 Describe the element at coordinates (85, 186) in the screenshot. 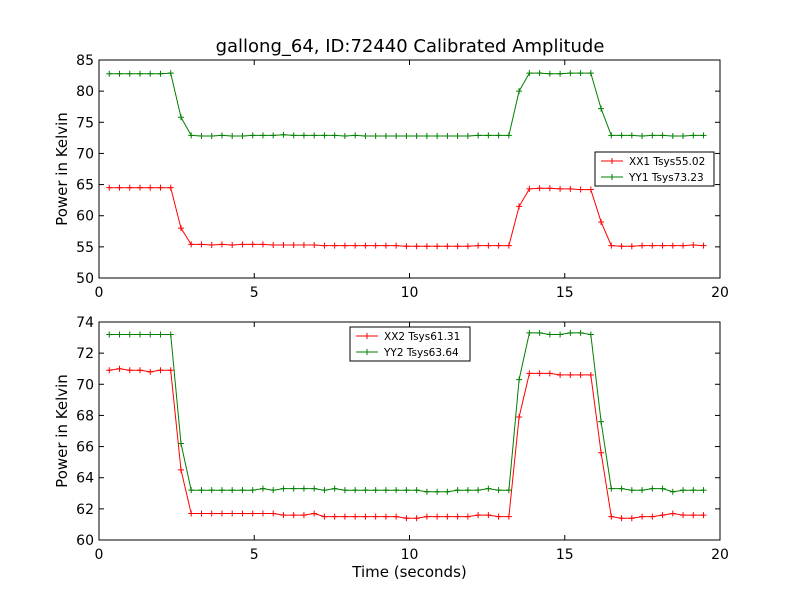

I see `plot1-y-tick-label: 65` at that location.